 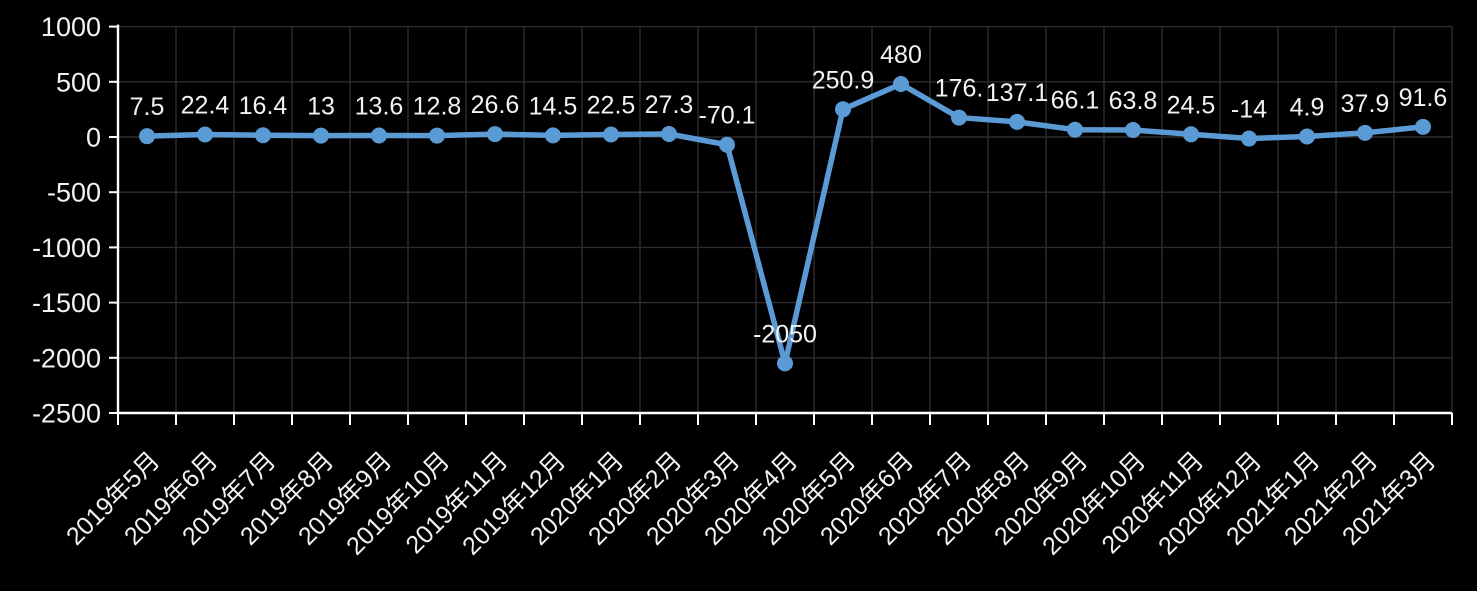 I want to click on y-axis-tick-label: 0, so click(x=93, y=137).